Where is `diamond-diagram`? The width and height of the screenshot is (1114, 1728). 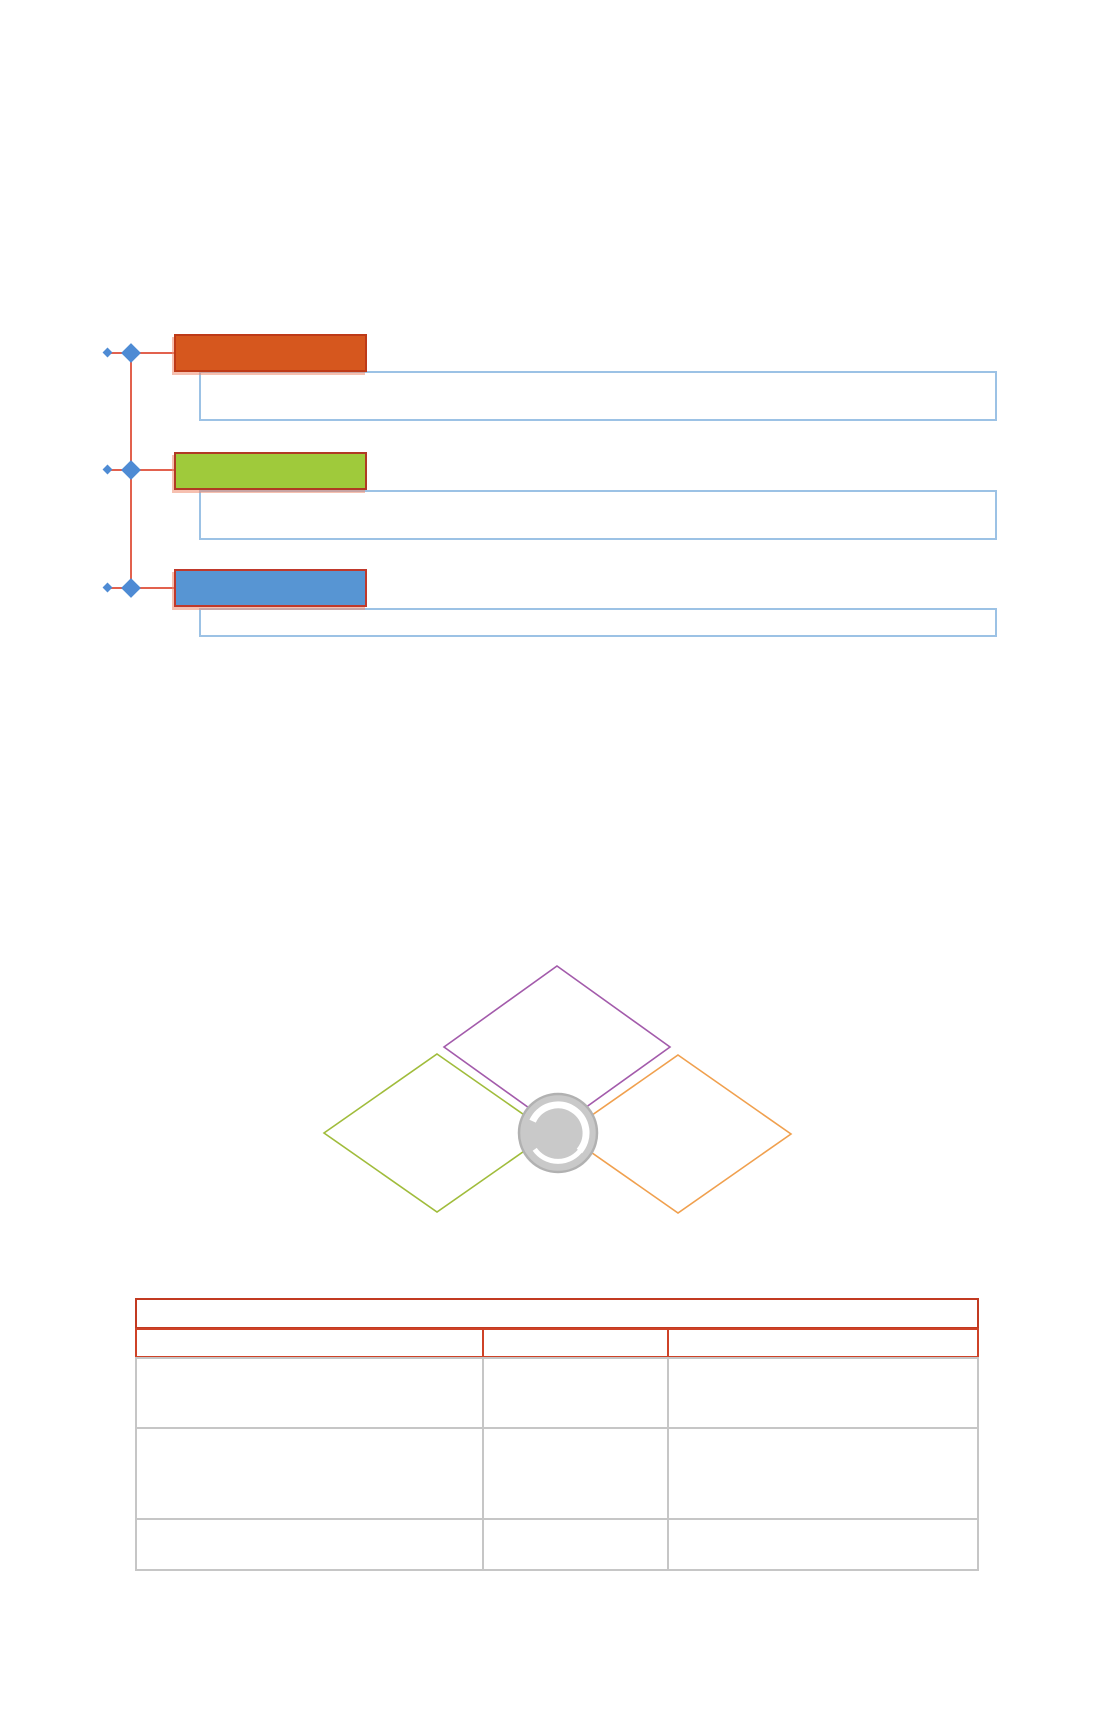
diamond-diagram is located at coordinates (557, 1089).